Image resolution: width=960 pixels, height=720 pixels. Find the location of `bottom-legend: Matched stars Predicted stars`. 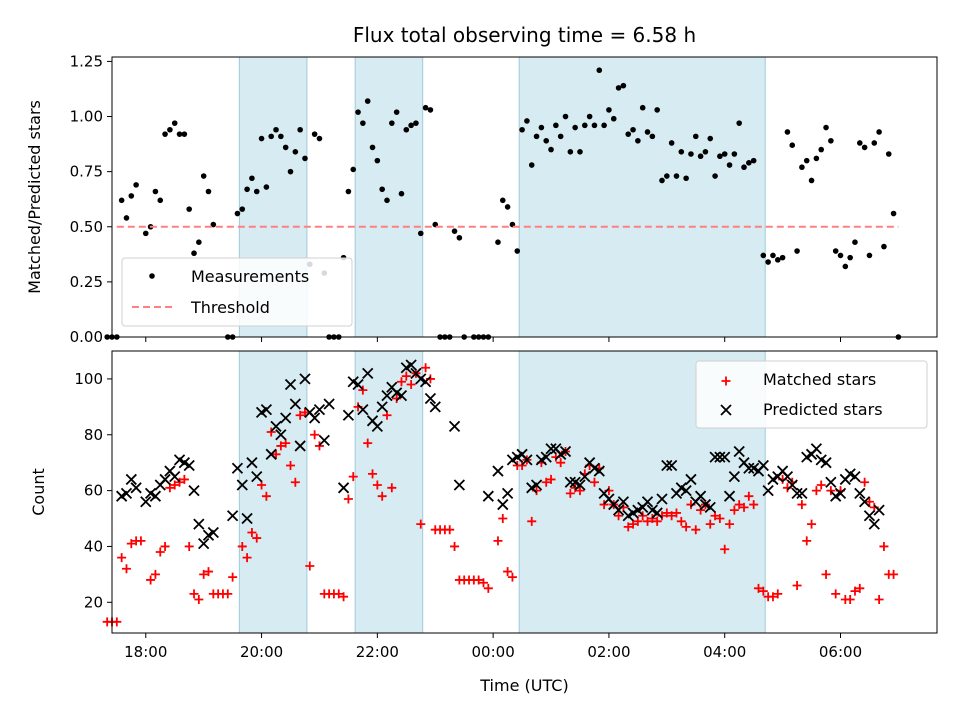

bottom-legend: Matched stars Predicted stars is located at coordinates (811, 394).